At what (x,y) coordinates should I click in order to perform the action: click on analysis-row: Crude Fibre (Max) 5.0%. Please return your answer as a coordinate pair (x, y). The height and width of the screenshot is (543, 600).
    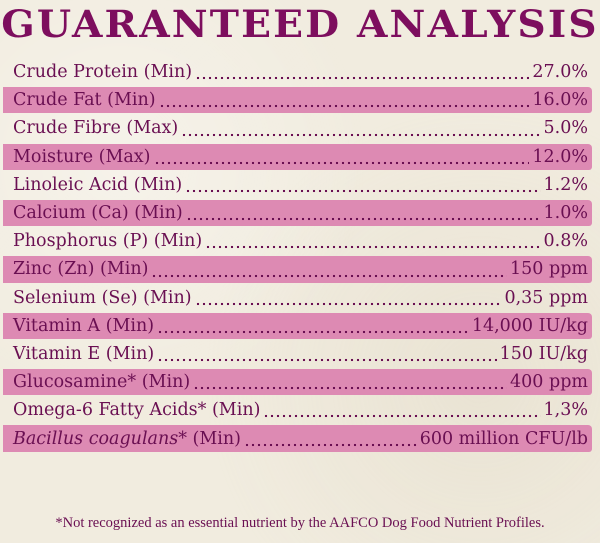
    Looking at the image, I should click on (300, 128).